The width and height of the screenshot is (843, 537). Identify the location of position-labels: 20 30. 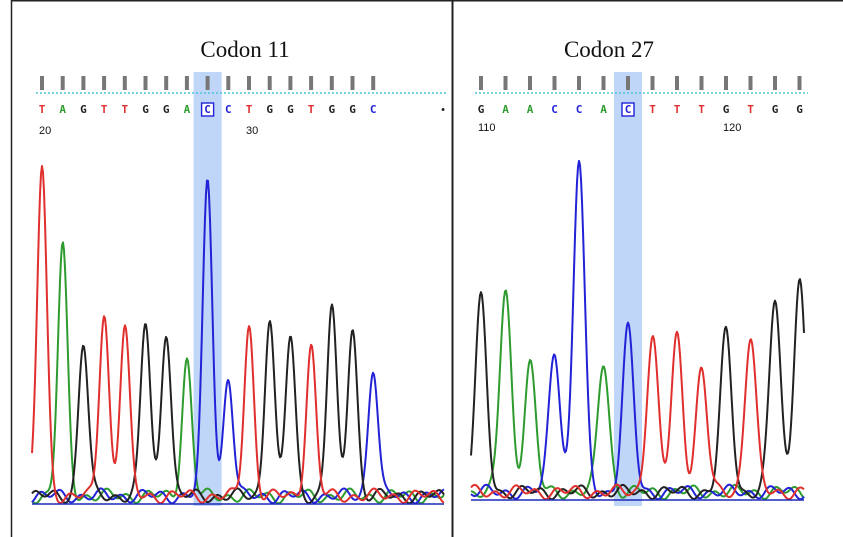
(148, 131).